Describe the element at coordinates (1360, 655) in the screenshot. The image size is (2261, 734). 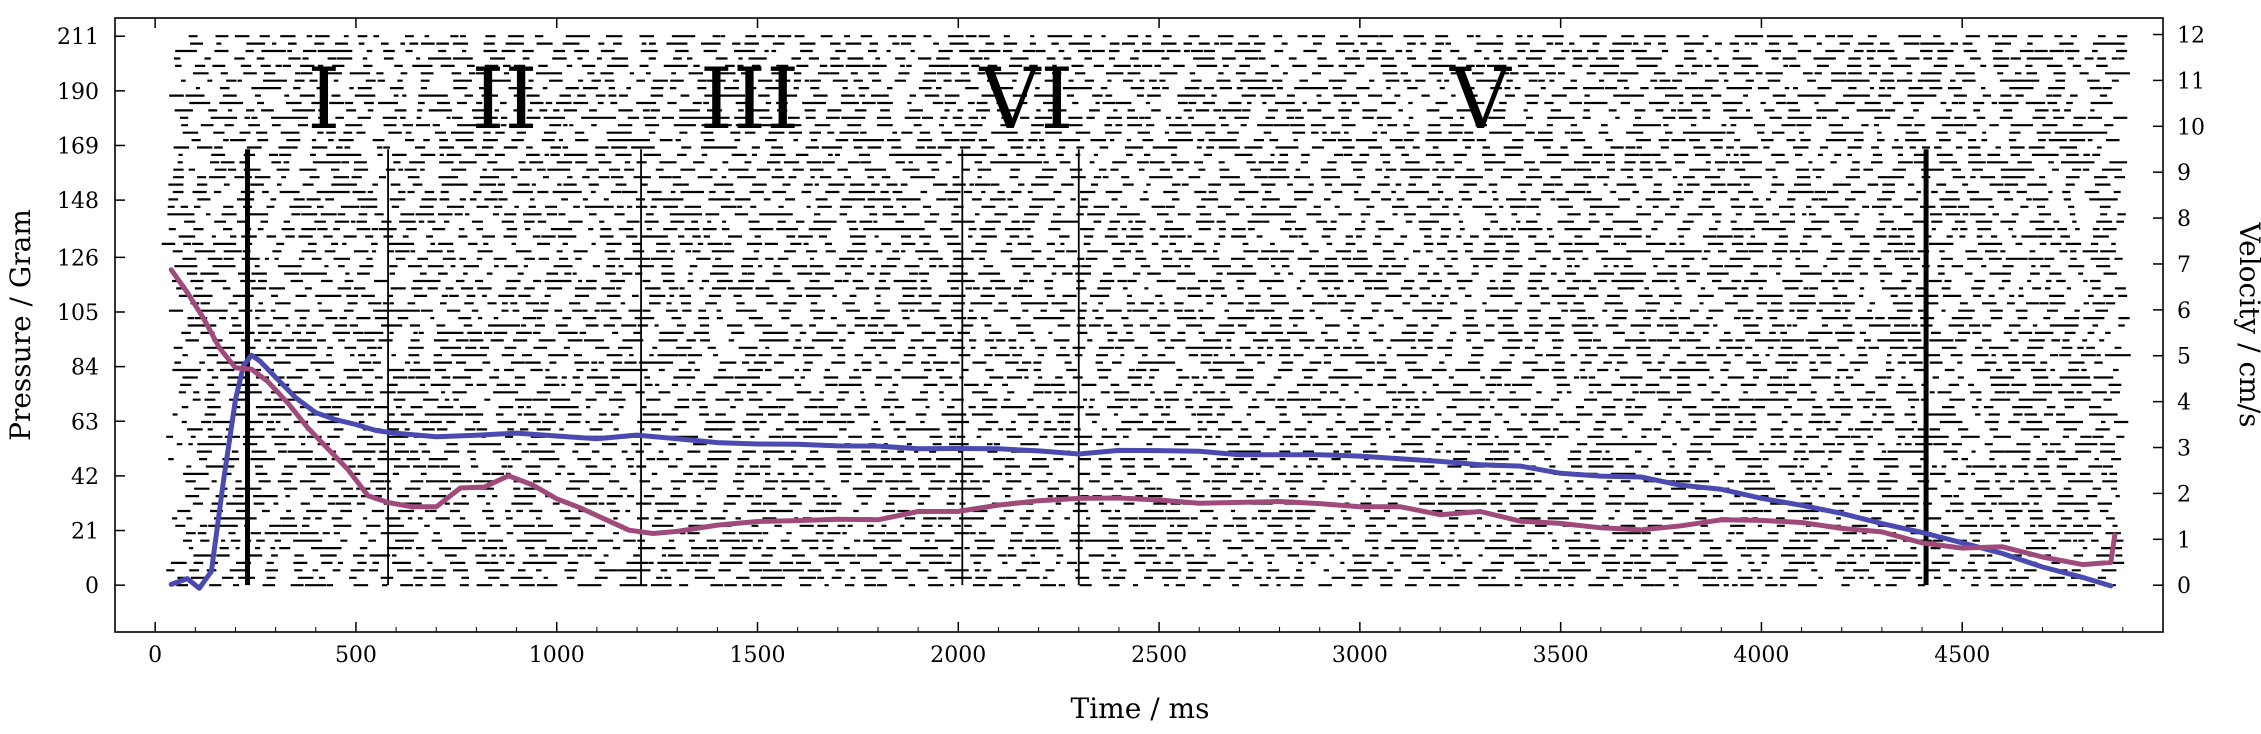
I see `x-tick-label: 3000` at that location.